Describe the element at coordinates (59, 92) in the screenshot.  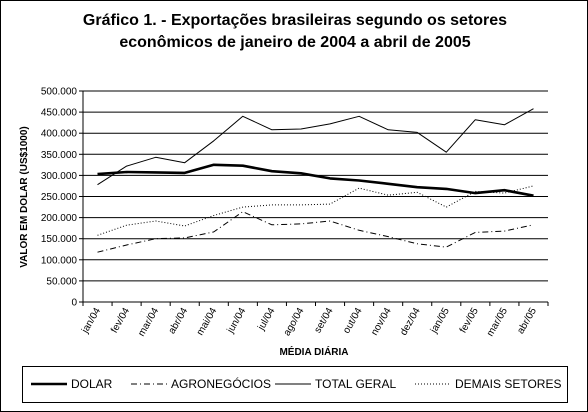
I see `y-tick-label: 500.000` at that location.